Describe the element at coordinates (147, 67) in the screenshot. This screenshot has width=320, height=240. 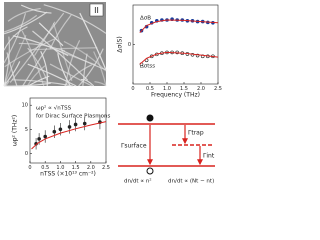
I see `annotation: Δσtss` at that location.